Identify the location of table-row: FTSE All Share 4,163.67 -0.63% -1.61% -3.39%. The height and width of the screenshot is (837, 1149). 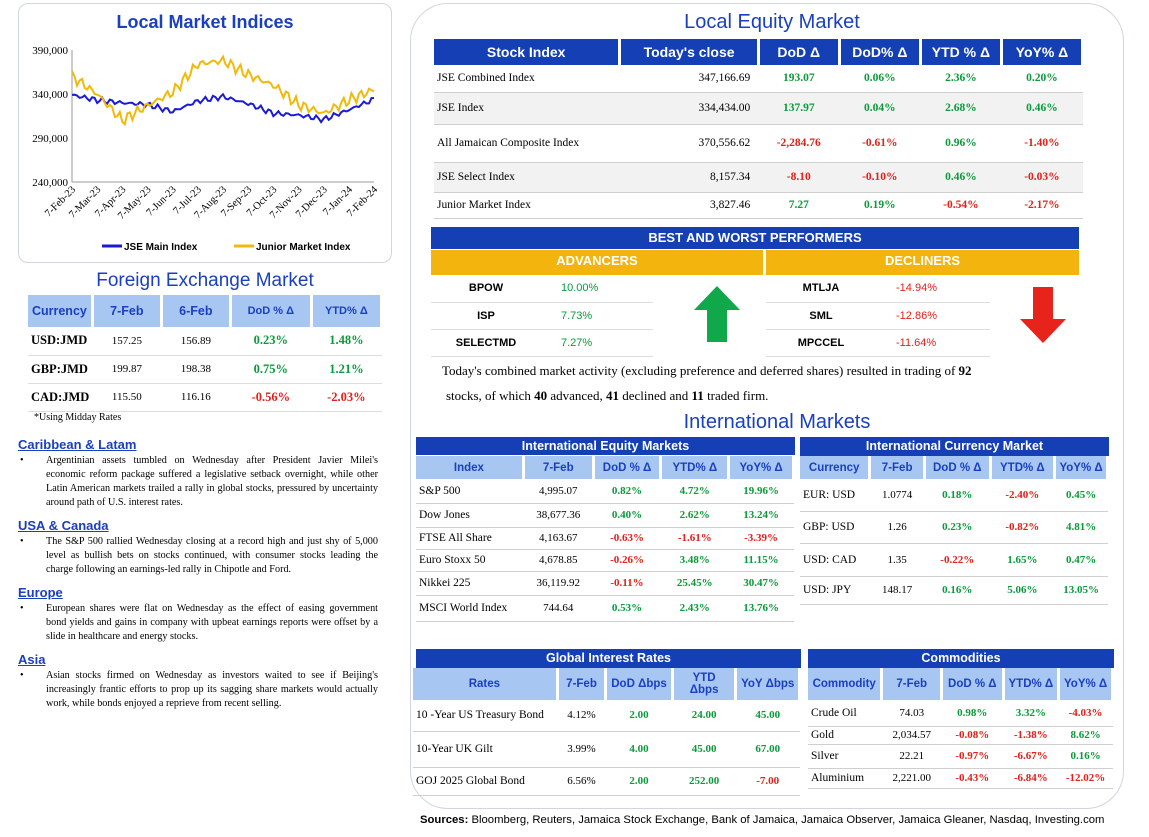
(605, 538).